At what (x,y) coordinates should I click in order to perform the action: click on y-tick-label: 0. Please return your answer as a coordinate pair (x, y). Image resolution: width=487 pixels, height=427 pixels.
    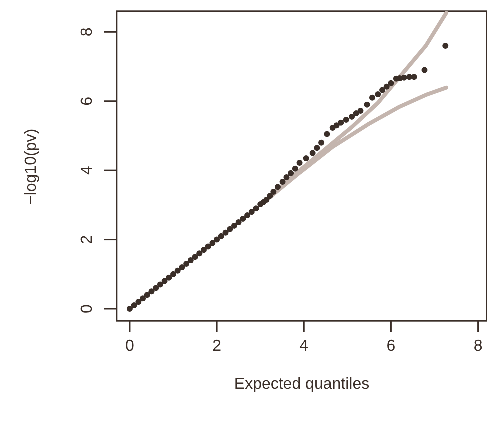
    Looking at the image, I should click on (87, 309).